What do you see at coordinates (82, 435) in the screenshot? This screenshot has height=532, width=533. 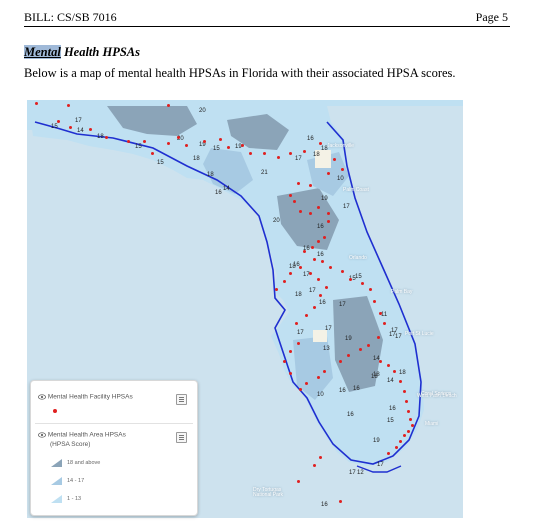 I see `legend-area-row: Mental Health Area HPSAs` at bounding box center [82, 435].